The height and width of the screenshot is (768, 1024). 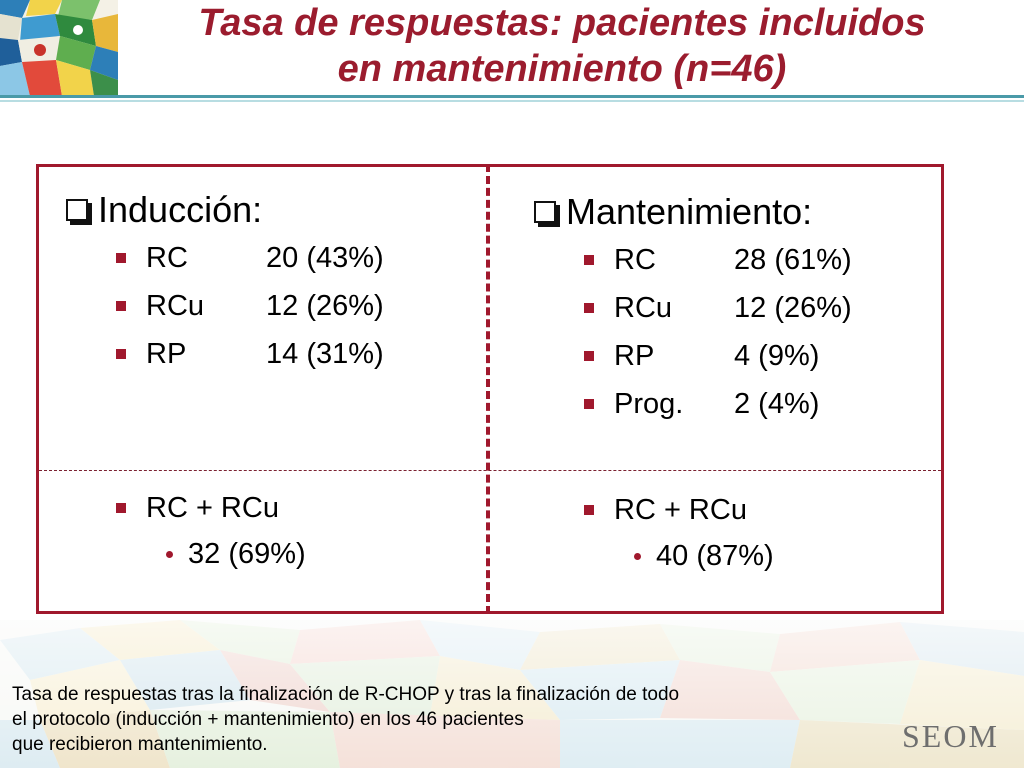 What do you see at coordinates (325, 354) in the screenshot?
I see `response-value: 14 (31%)` at bounding box center [325, 354].